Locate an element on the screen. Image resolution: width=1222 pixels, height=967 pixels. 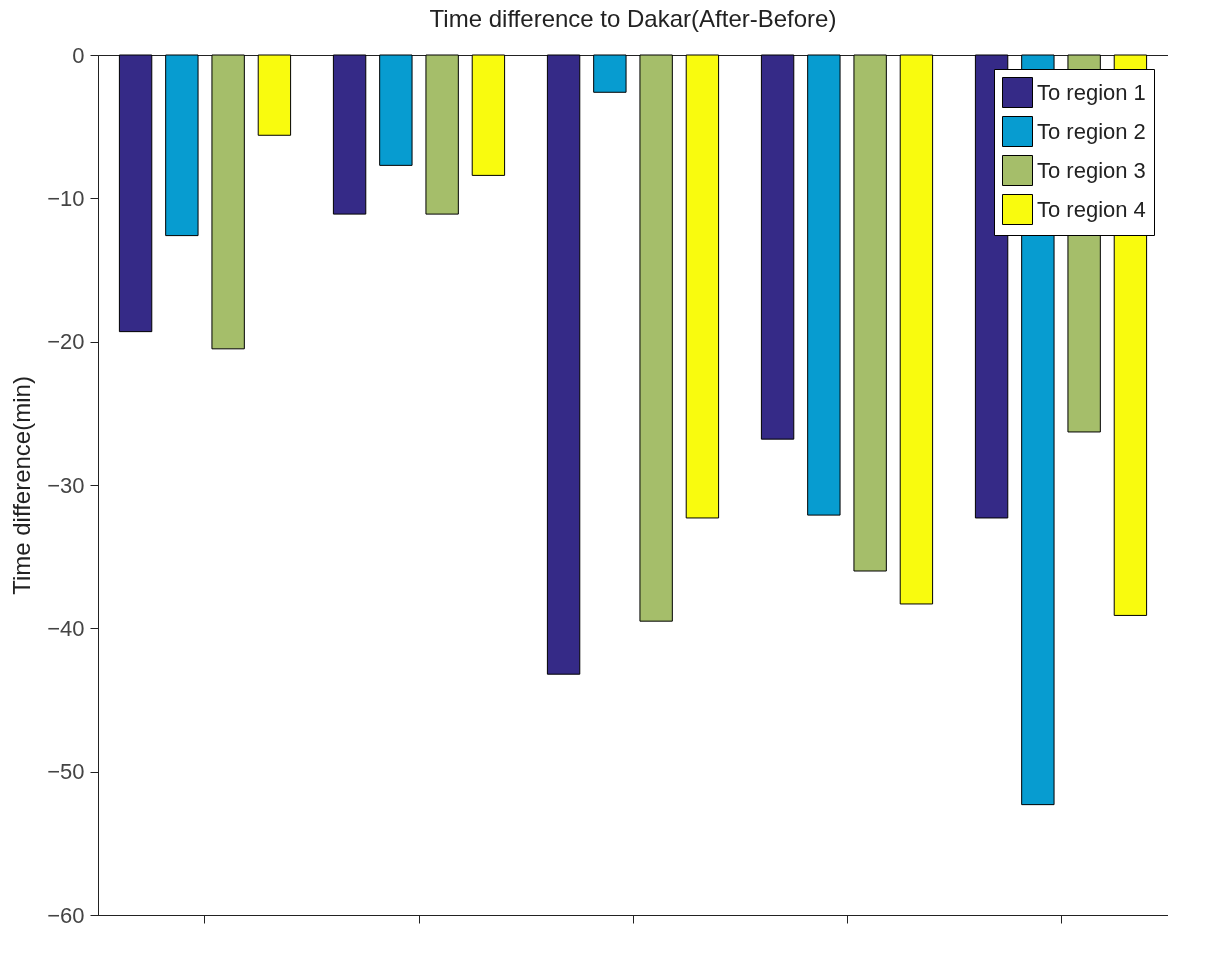
legend-label: To region 3 is located at coordinates (1091, 170).